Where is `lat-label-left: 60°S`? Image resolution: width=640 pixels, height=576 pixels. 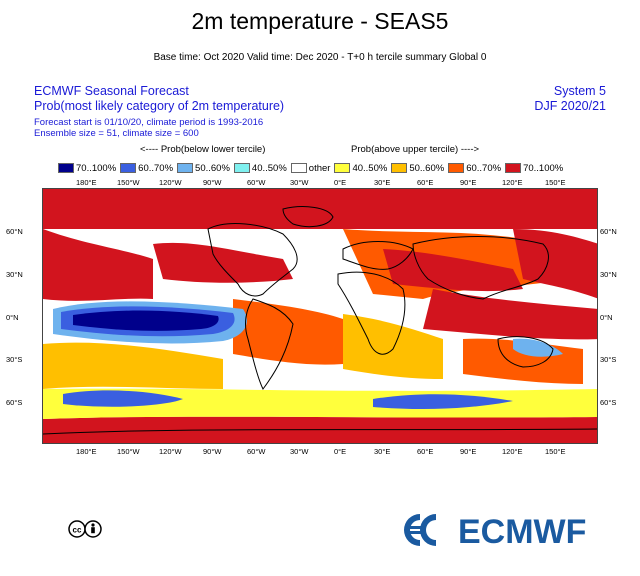 lat-label-left: 60°S is located at coordinates (14, 402).